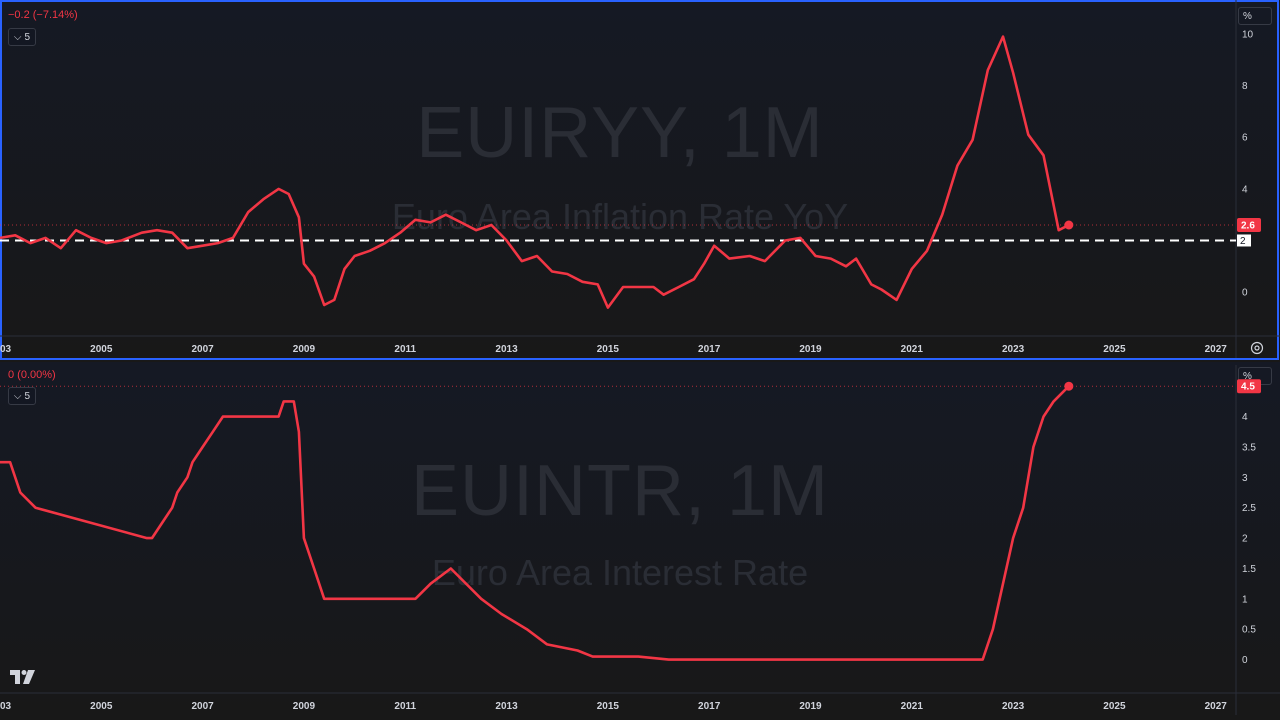  I want to click on y-tick-label: 8, so click(1245, 86).